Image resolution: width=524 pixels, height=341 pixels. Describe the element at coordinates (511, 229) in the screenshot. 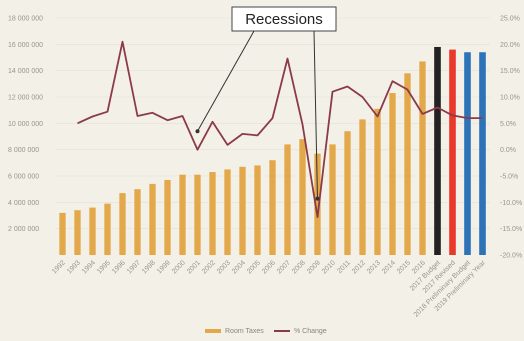

I see `right-tick-label: -15.0%` at that location.